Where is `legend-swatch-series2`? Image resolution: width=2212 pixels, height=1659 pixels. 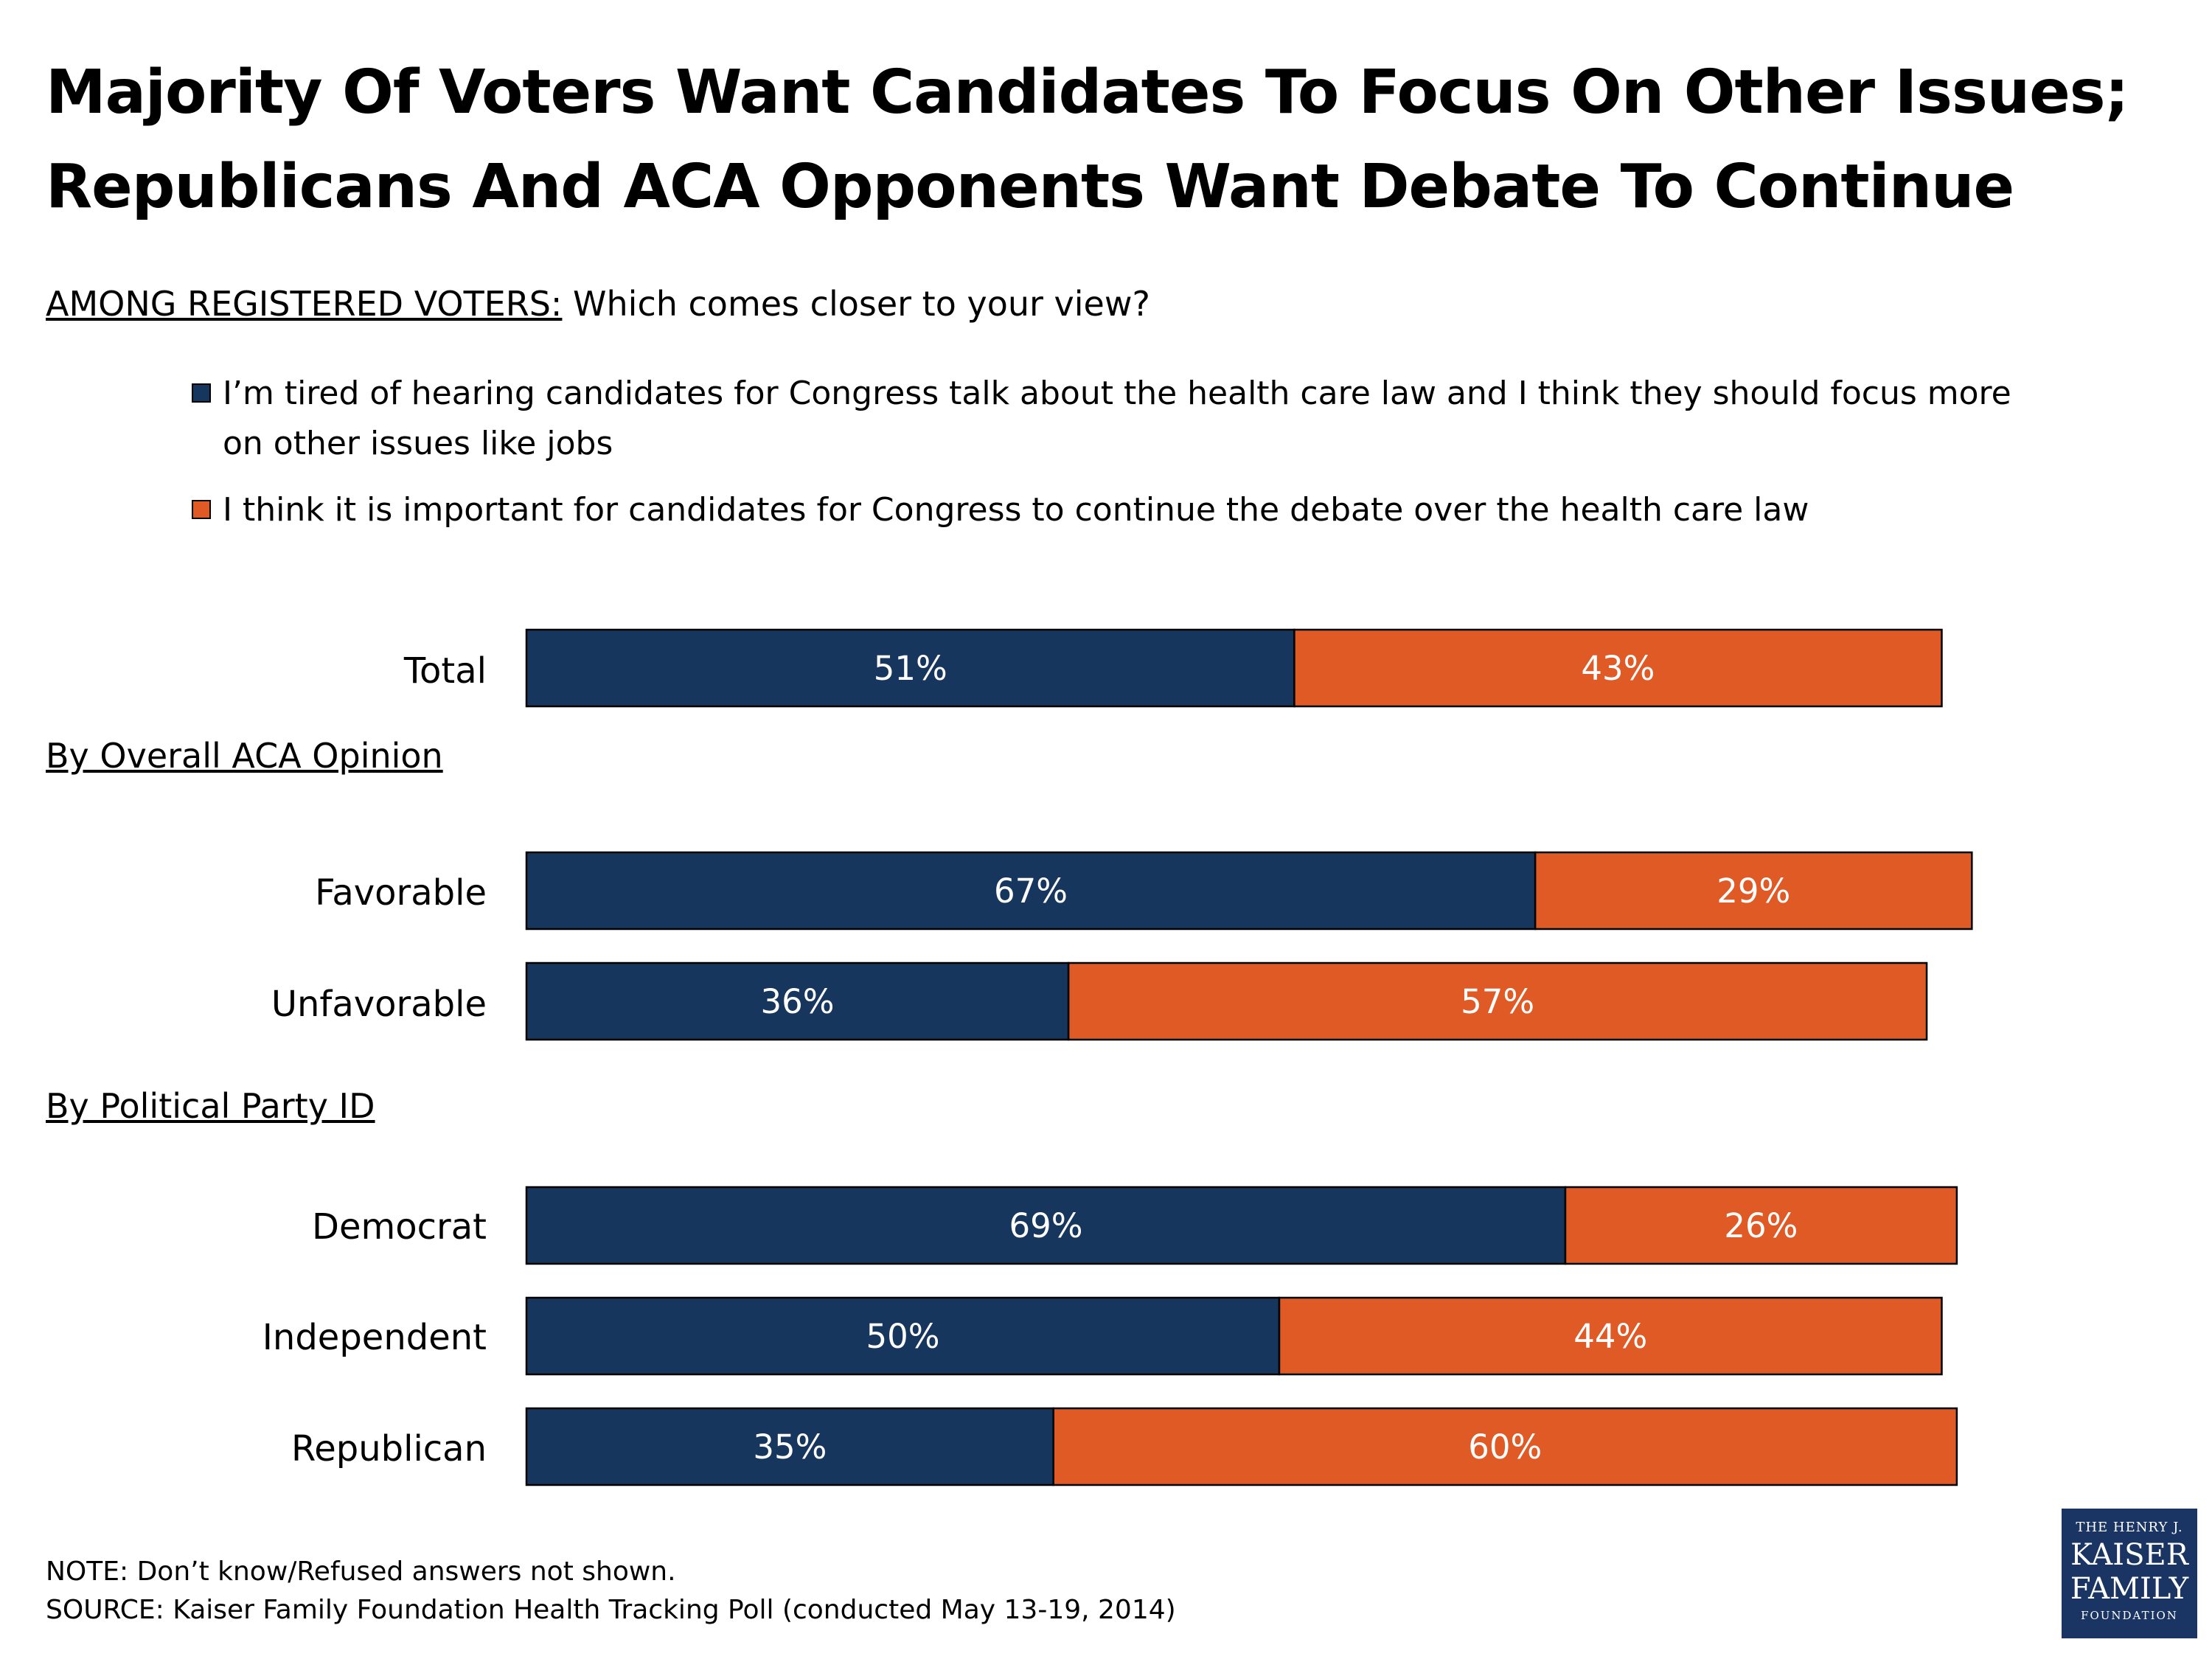 legend-swatch-series2 is located at coordinates (201, 509).